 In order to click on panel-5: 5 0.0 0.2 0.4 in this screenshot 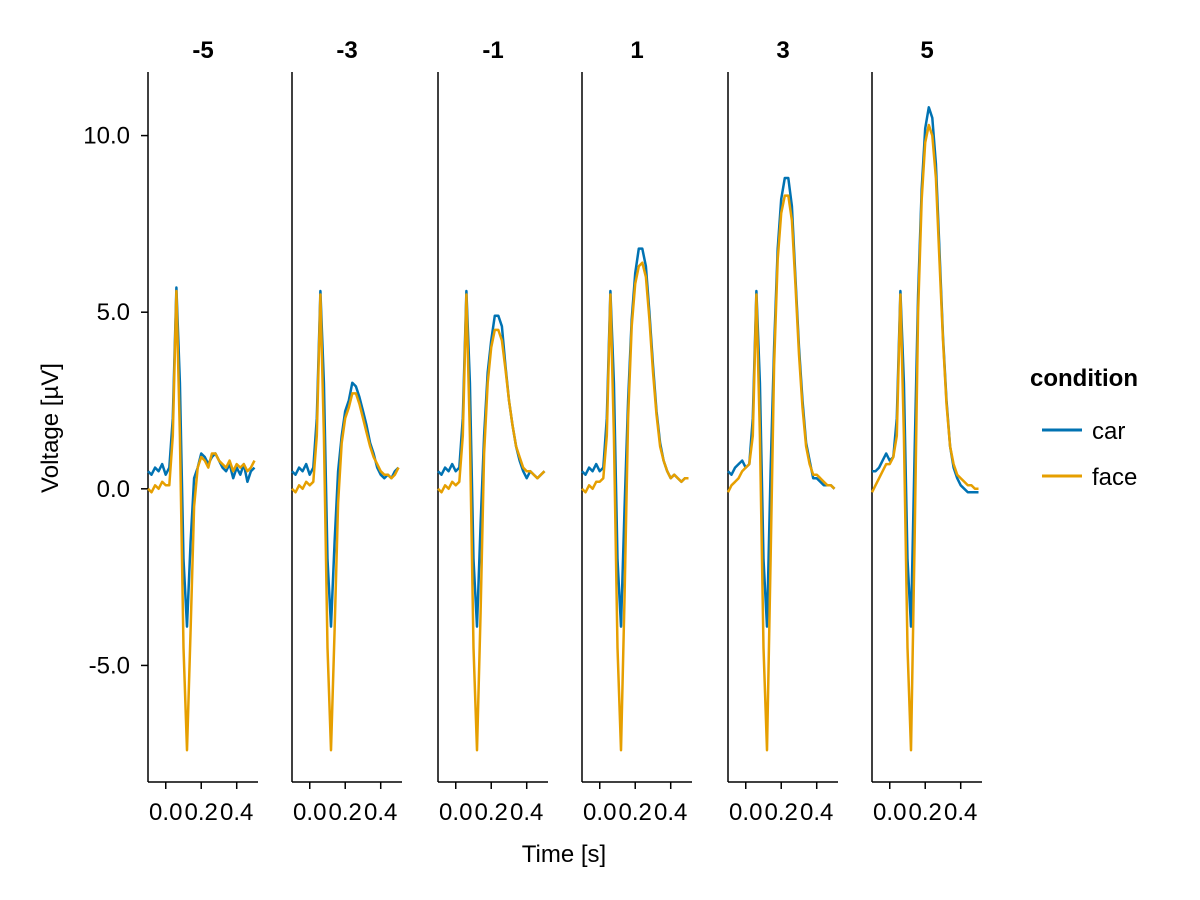, I will do `click(926, 431)`.